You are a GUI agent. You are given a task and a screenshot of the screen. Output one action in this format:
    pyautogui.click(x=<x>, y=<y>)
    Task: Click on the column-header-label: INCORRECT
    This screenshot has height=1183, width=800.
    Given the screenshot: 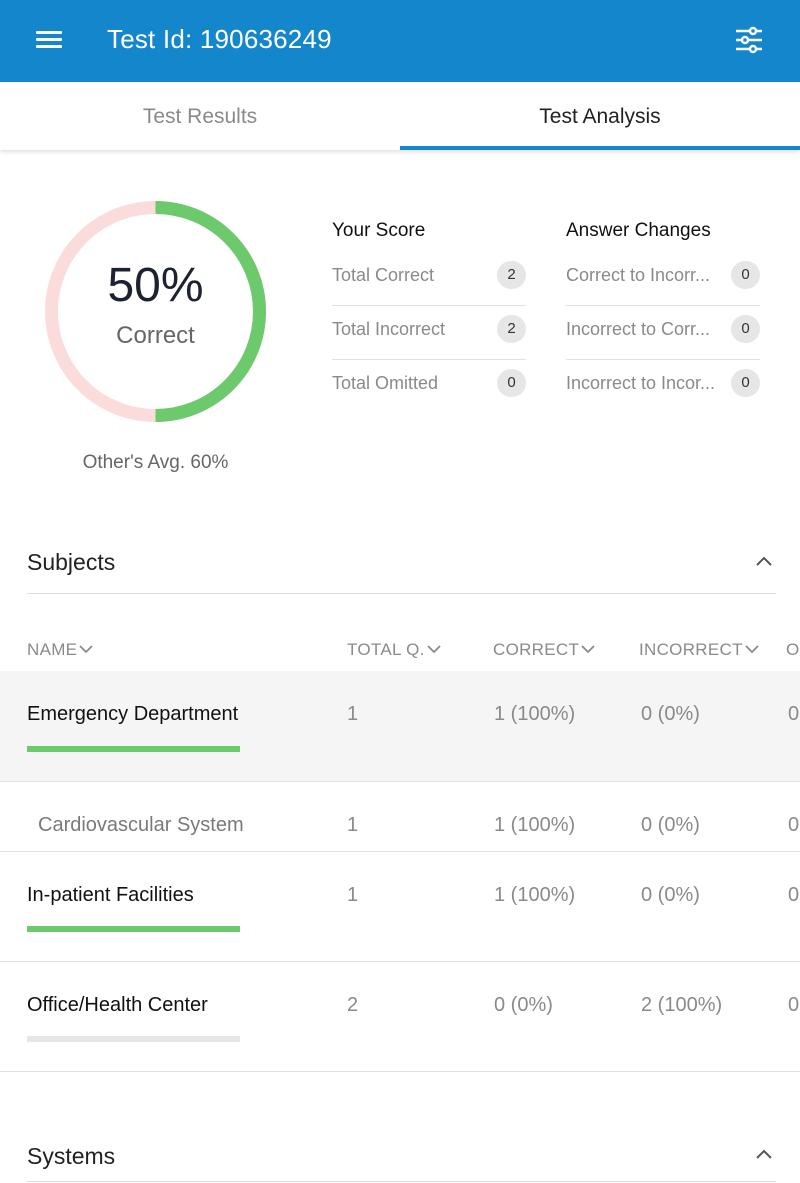 What is the action you would take?
    pyautogui.click(x=691, y=649)
    